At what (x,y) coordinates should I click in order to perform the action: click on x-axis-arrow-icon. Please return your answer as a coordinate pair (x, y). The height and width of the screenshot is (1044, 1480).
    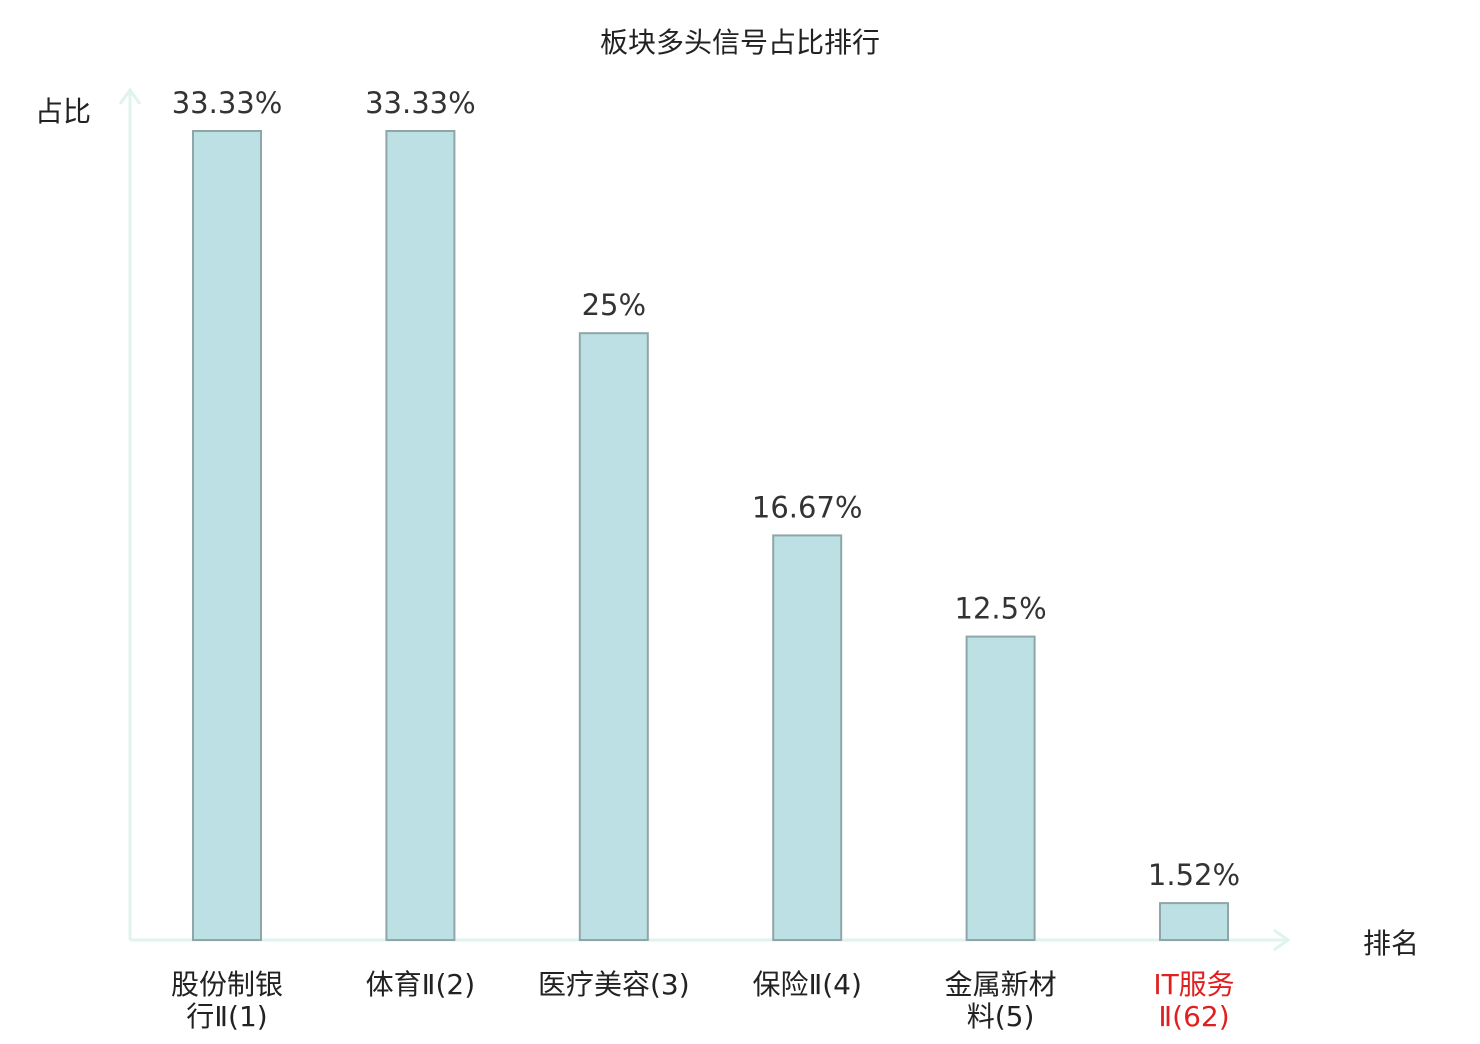
    Looking at the image, I should click on (1282, 940).